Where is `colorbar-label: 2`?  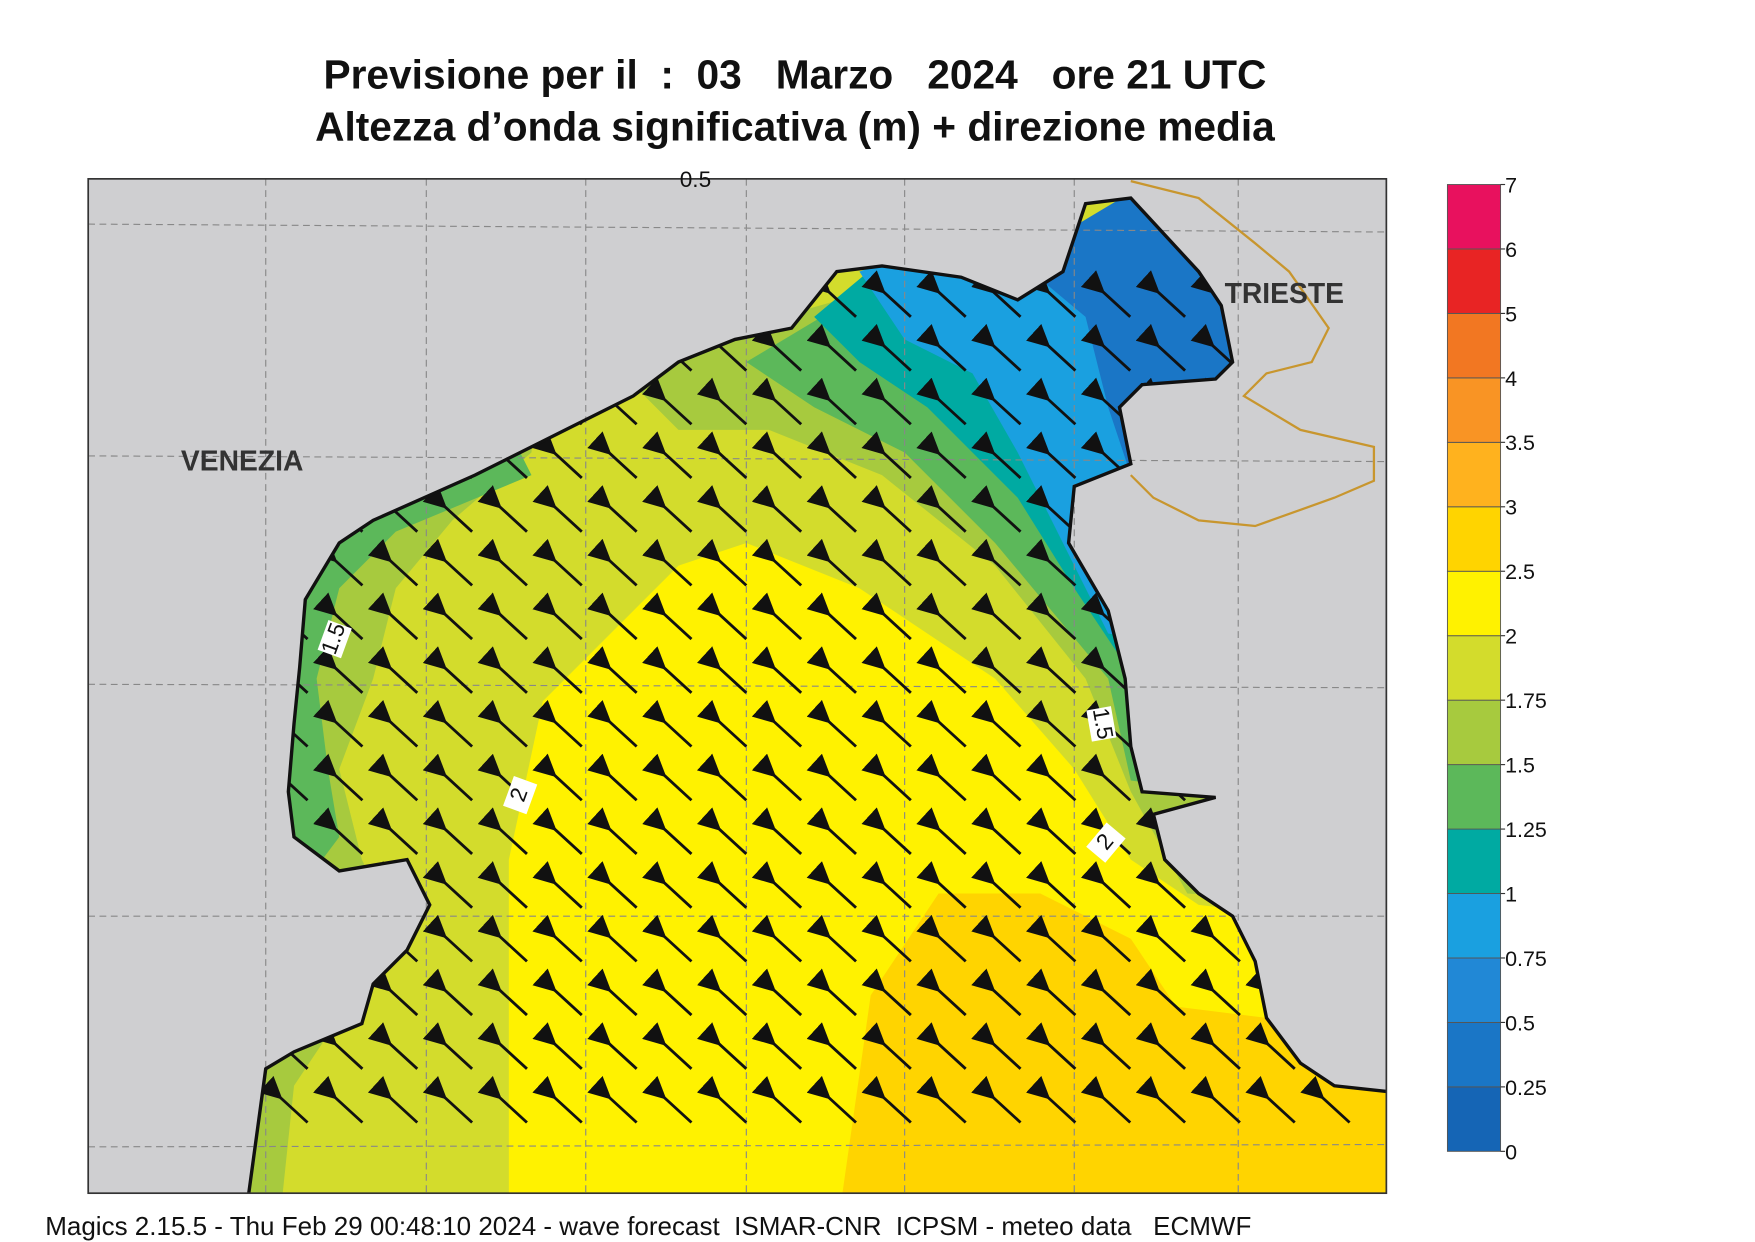
colorbar-label: 2 is located at coordinates (1511, 637).